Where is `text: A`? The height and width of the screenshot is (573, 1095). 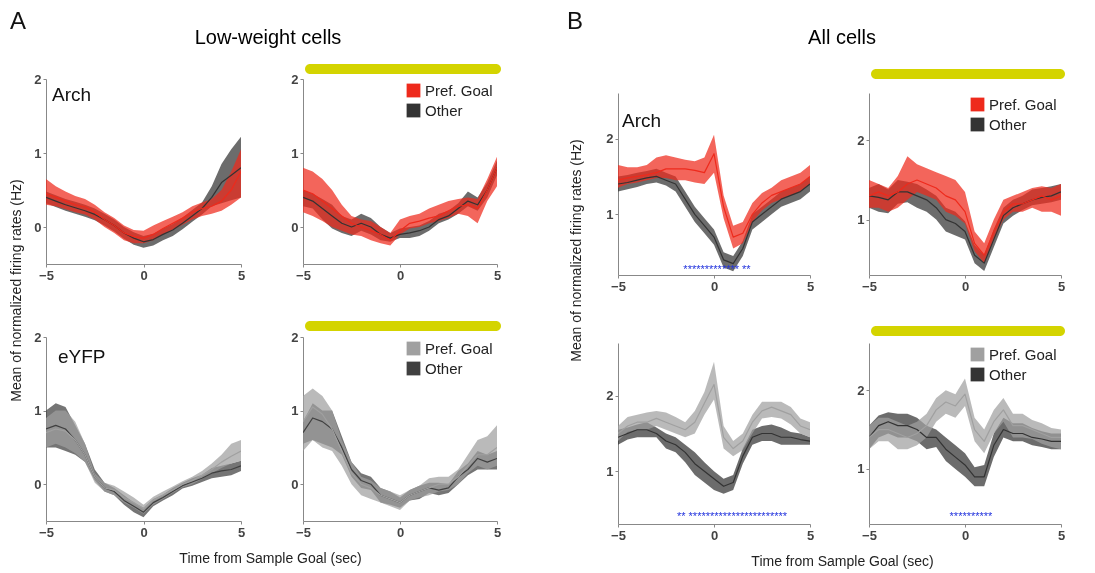
text: A is located at coordinates (18, 20).